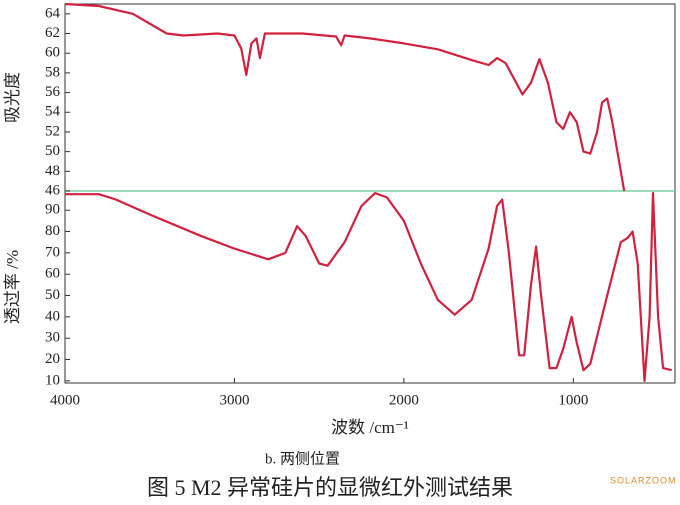  I want to click on watermark: SOLARZOOM, so click(643, 480).